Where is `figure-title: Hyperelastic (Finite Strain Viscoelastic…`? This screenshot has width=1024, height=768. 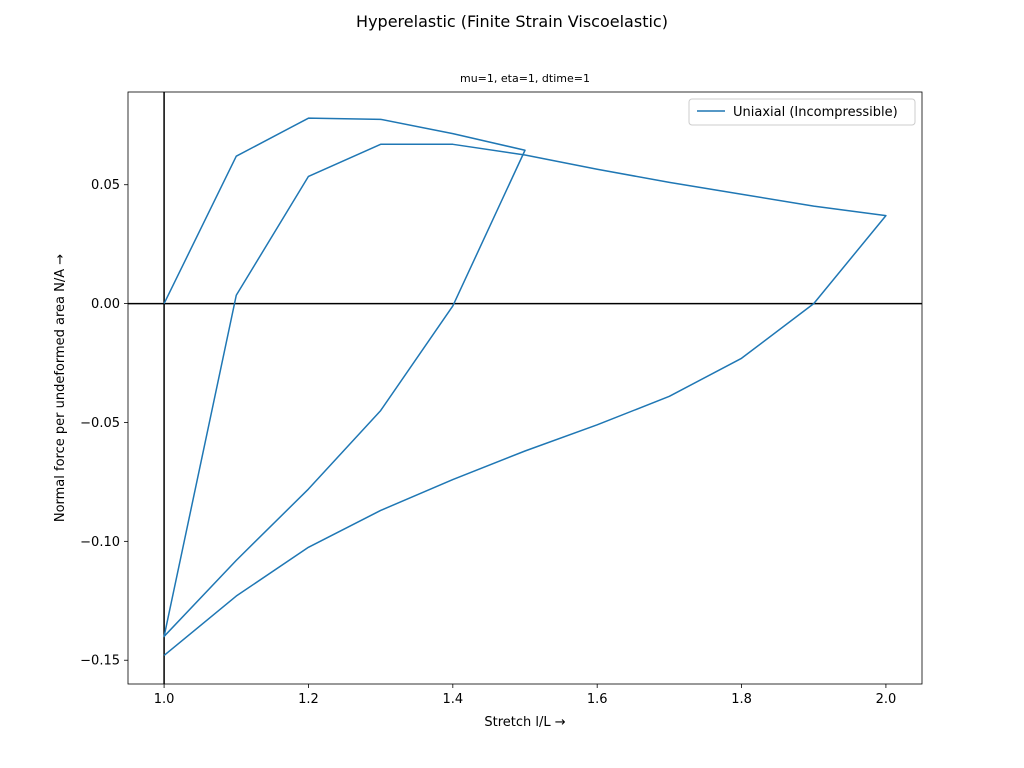
figure-title: Hyperelastic (Finite Strain Viscoelastic… is located at coordinates (512, 21).